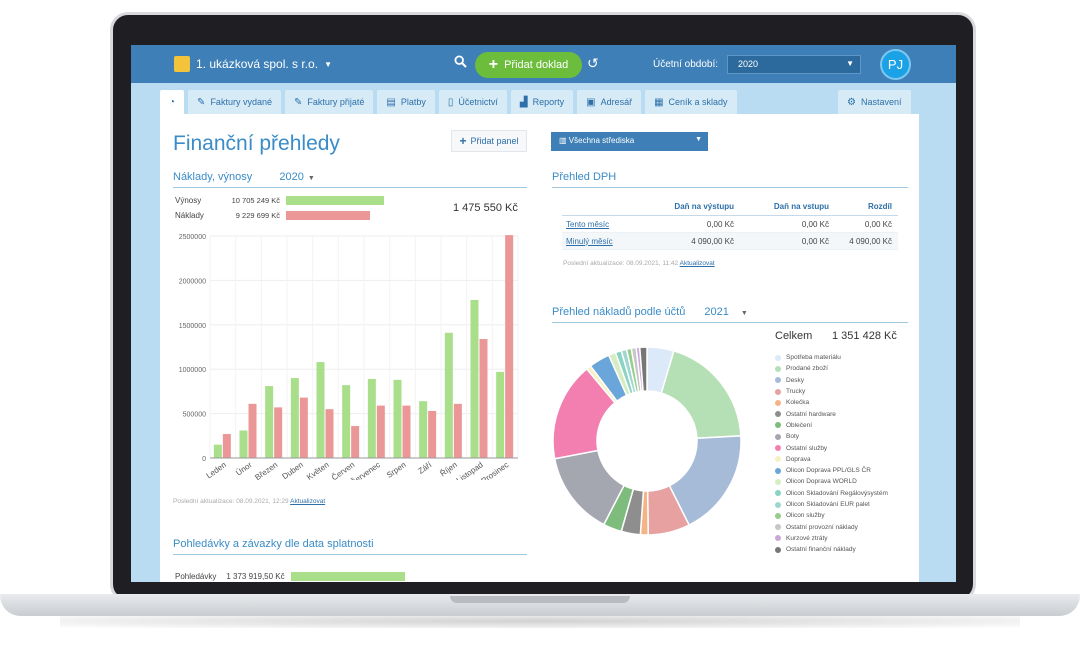 Image resolution: width=1080 pixels, height=648 pixels. What do you see at coordinates (493, 64) in the screenshot?
I see `plus-icon: +` at bounding box center [493, 64].